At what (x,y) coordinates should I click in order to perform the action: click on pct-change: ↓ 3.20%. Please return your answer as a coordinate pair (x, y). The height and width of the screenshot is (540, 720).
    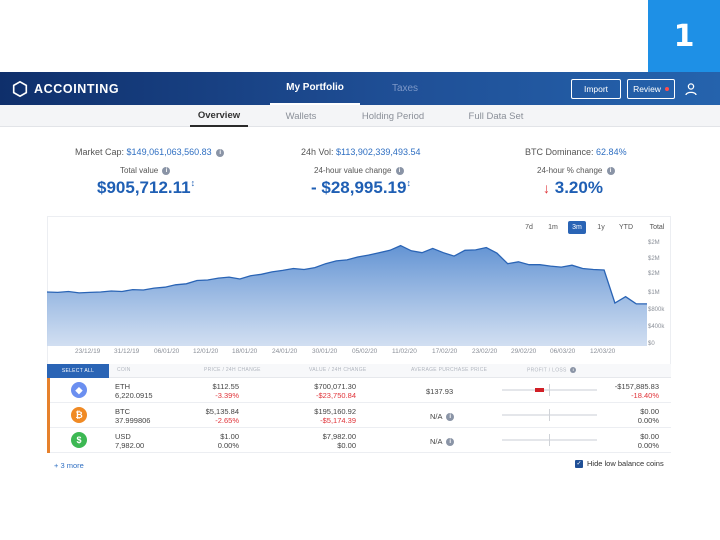
    Looking at the image, I should click on (573, 188).